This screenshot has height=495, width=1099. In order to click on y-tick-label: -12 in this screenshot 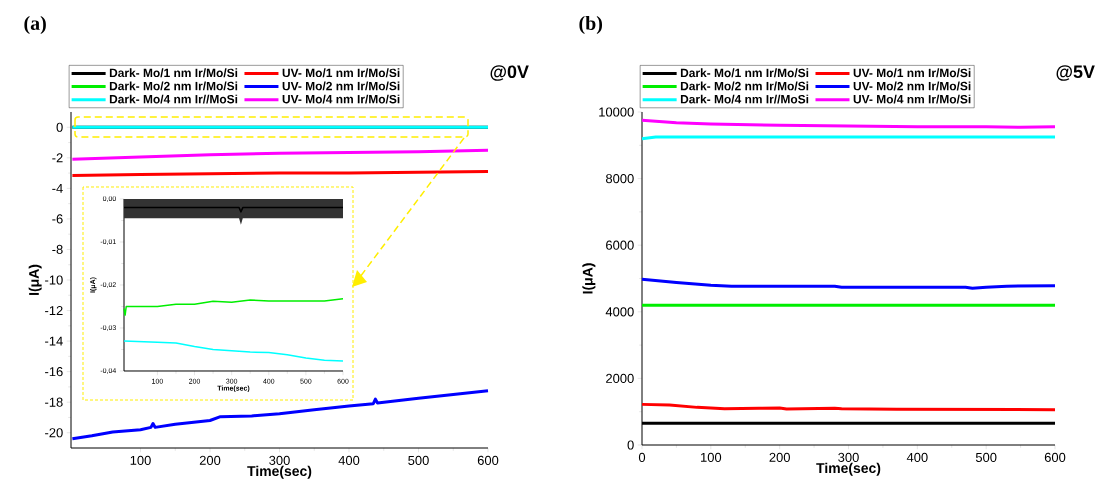, I will do `click(54, 311)`.